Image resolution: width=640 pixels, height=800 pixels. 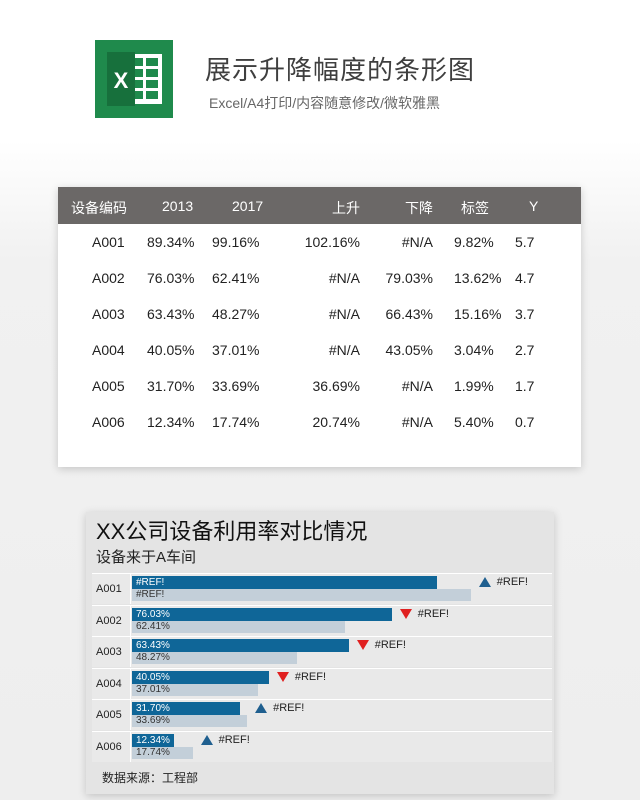 I want to click on cell-2013: 40.05%, so click(x=171, y=350).